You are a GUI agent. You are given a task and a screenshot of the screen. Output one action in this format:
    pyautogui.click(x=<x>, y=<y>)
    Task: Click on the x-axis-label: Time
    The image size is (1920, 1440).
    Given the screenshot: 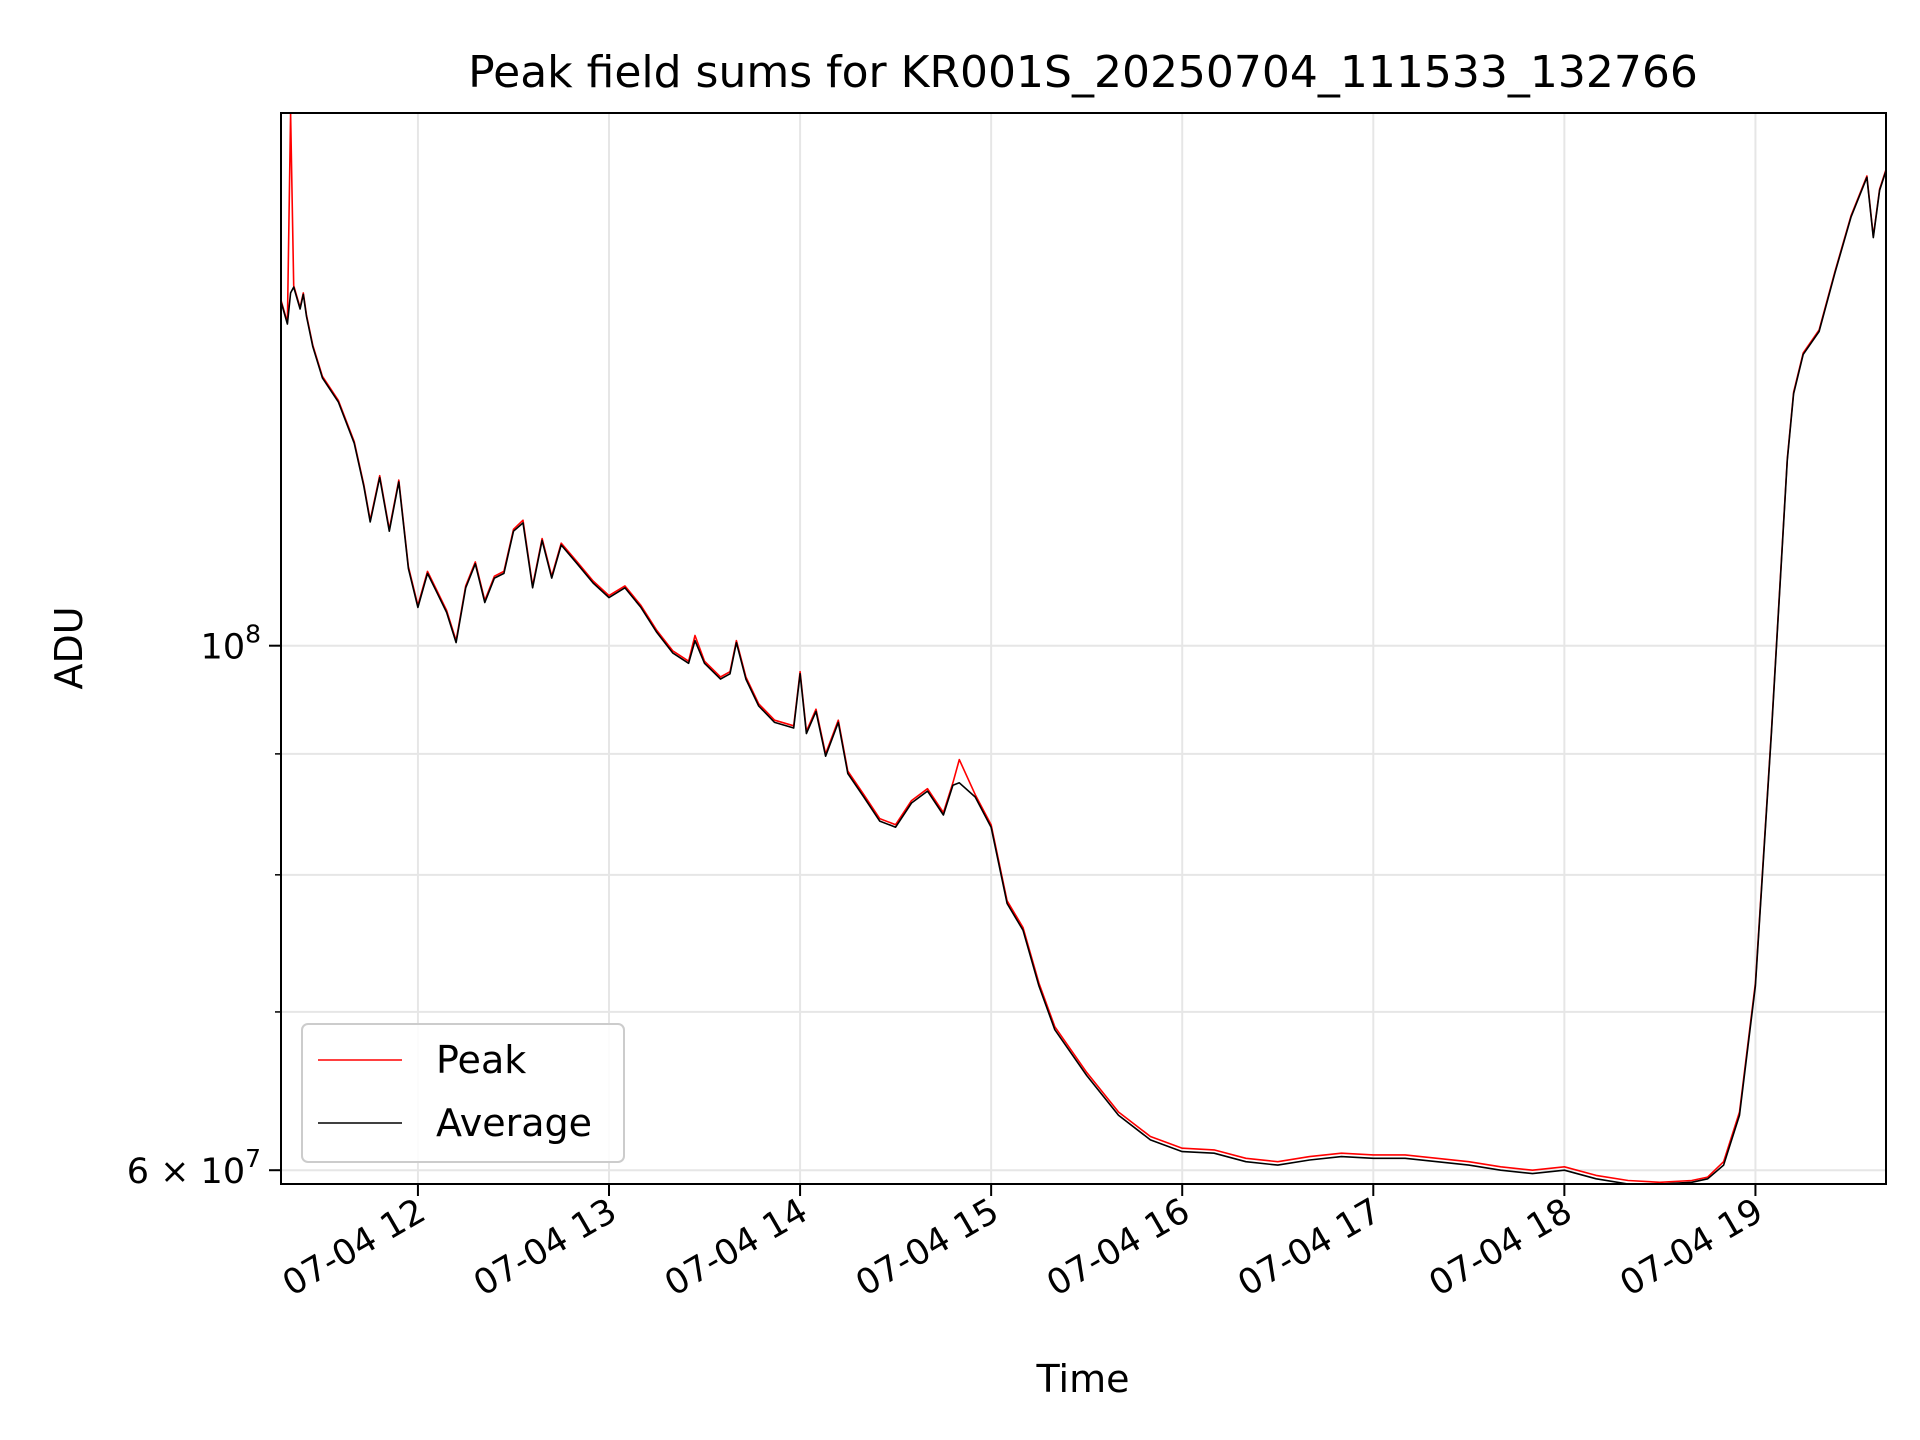 What is the action you would take?
    pyautogui.click(x=1083, y=1379)
    